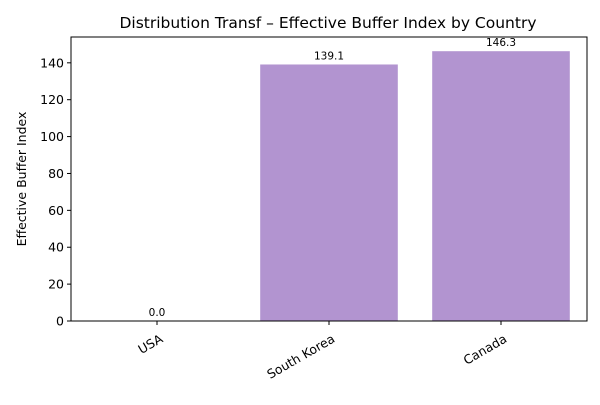 The image size is (600, 405). Describe the element at coordinates (56, 210) in the screenshot. I see `y-tick-label-3: 60` at that location.